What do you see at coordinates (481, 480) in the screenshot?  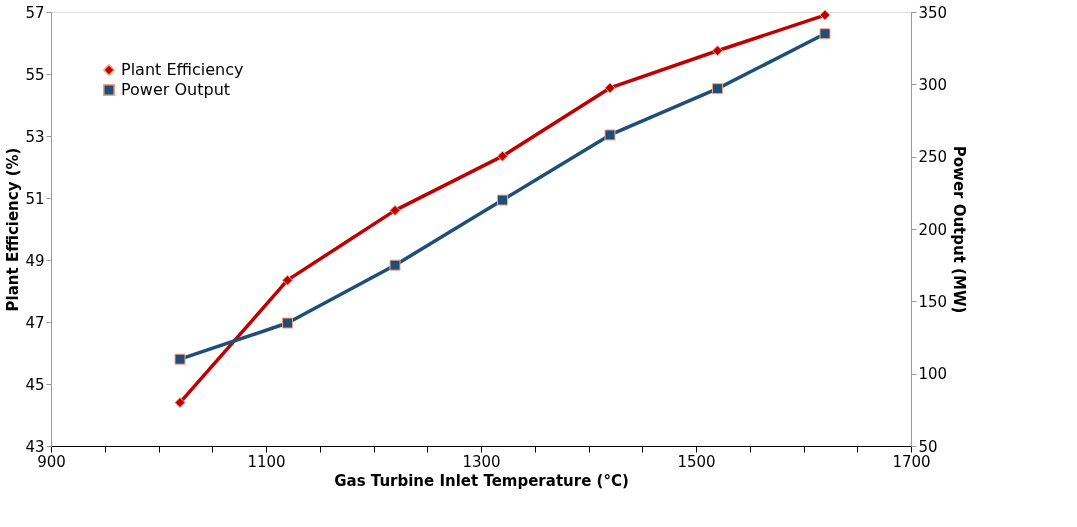 I see `x-axis-title: Gas Turbine Inlet Temperature (°C)` at bounding box center [481, 480].